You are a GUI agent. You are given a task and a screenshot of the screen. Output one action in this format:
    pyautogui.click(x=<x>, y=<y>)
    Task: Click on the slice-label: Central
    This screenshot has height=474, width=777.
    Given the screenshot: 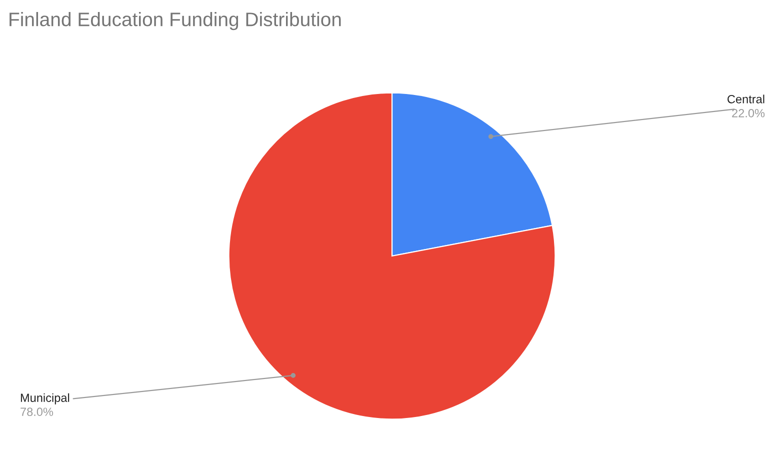 What is the action you would take?
    pyautogui.click(x=746, y=99)
    